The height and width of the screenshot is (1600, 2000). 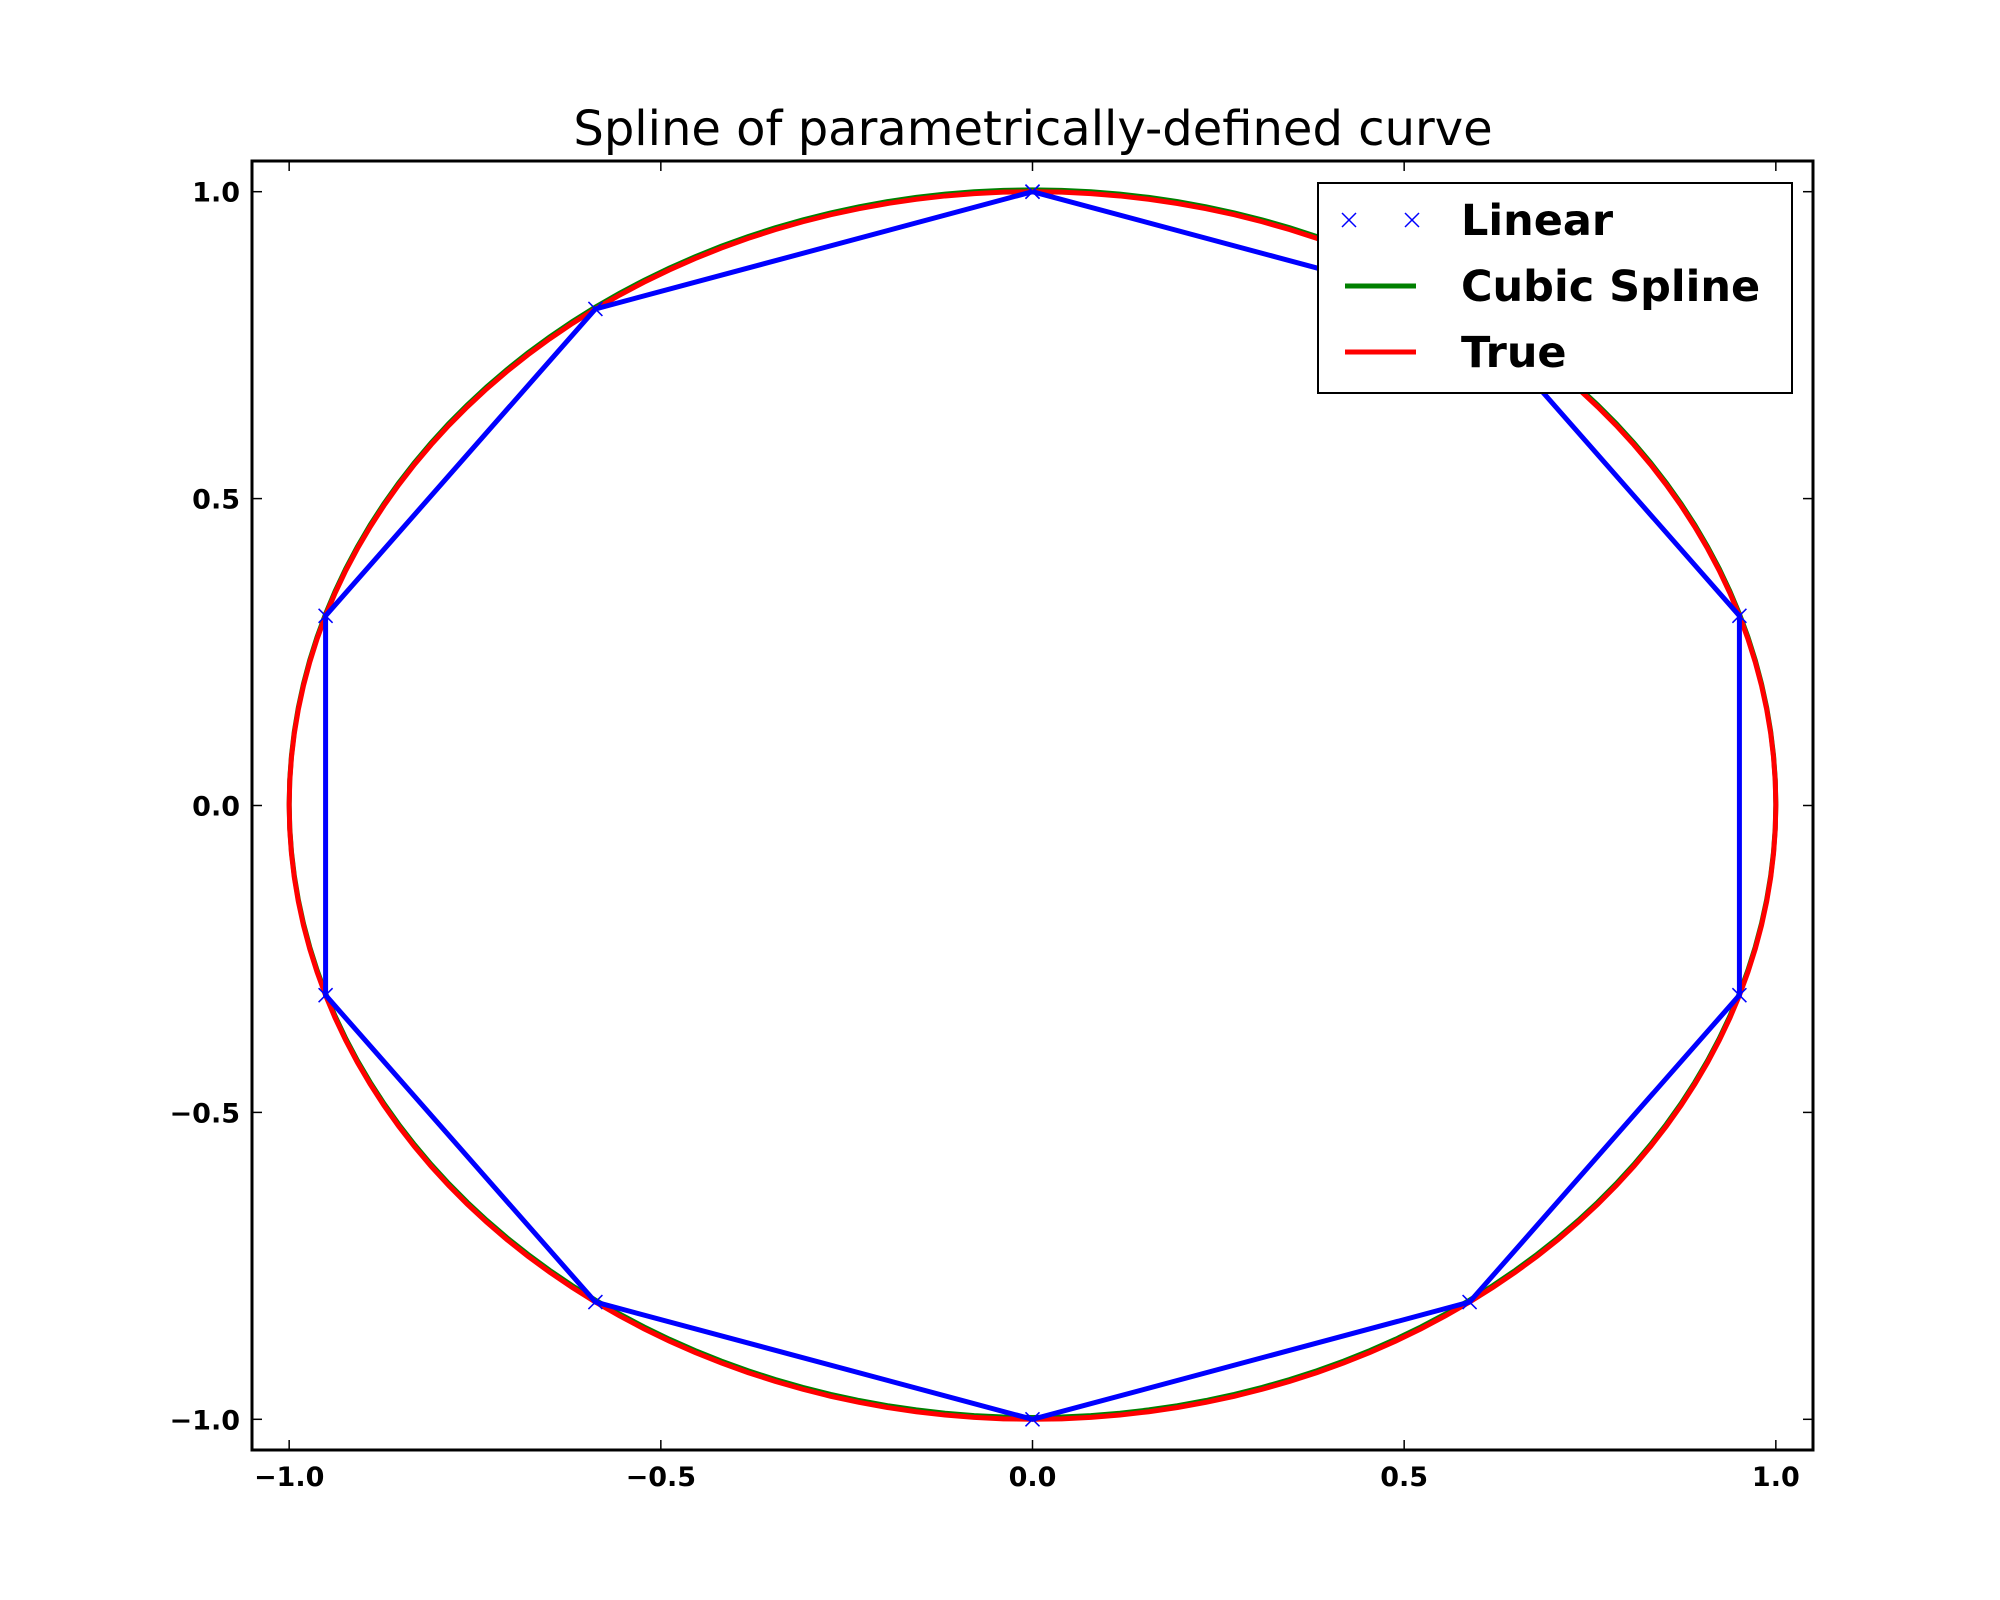 What do you see at coordinates (1514, 353) in the screenshot?
I see `legend-label-true: True` at bounding box center [1514, 353].